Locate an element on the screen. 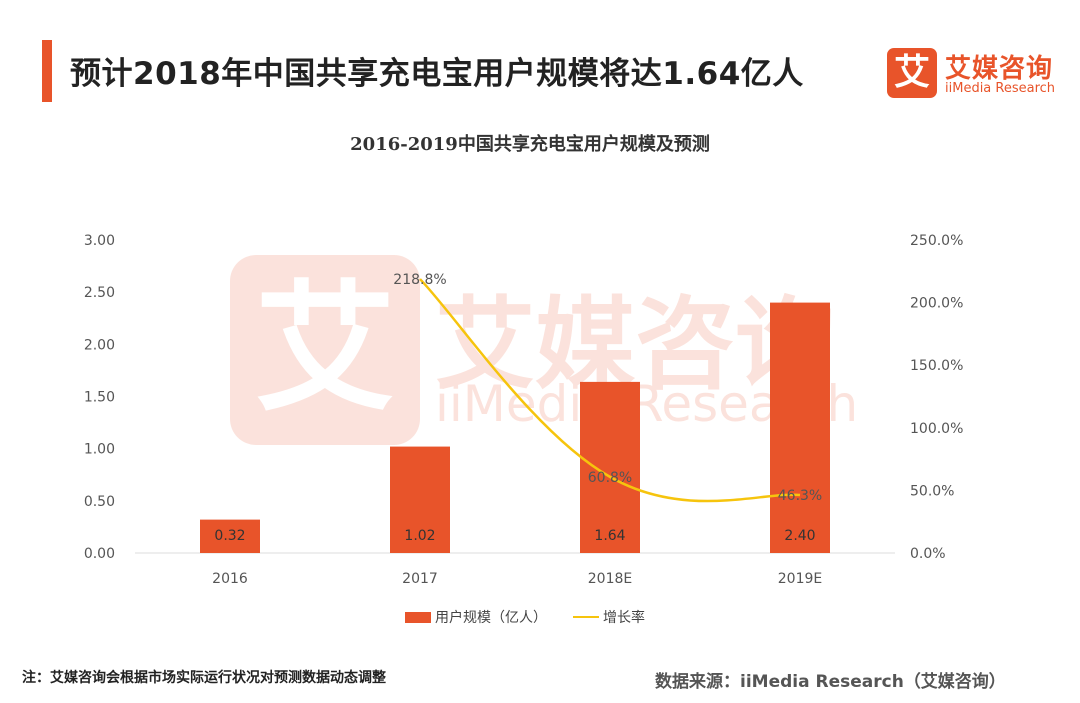  y-left-tick-label: 1.50 is located at coordinates (99, 398).